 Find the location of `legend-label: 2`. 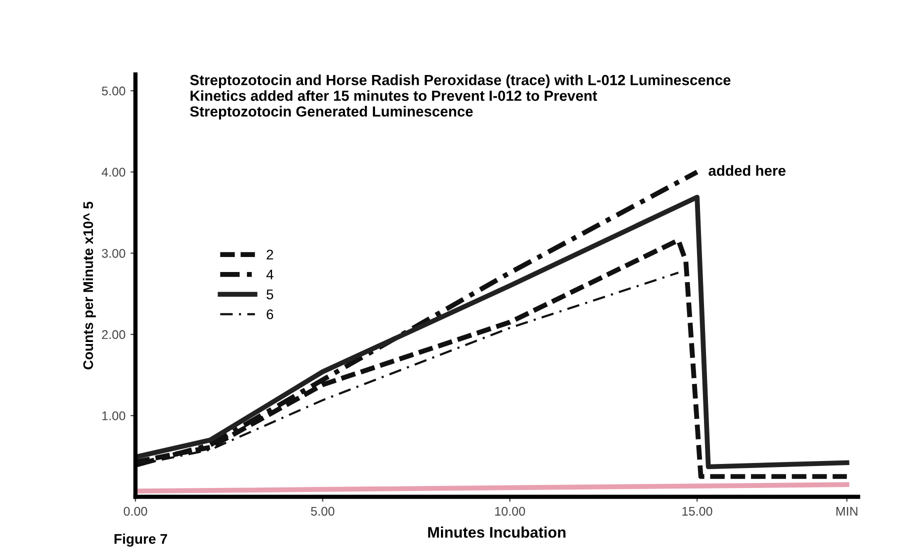

legend-label: 2 is located at coordinates (270, 255).